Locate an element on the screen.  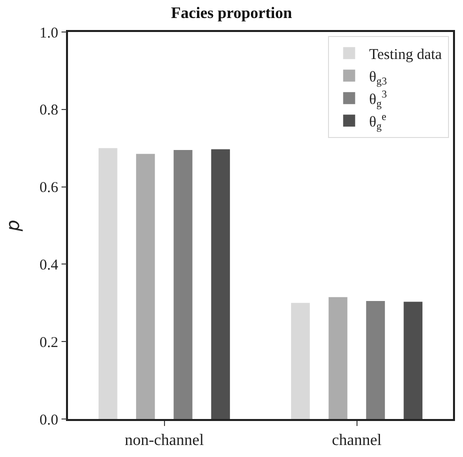
legend-label: Testing data is located at coordinates (405, 54).